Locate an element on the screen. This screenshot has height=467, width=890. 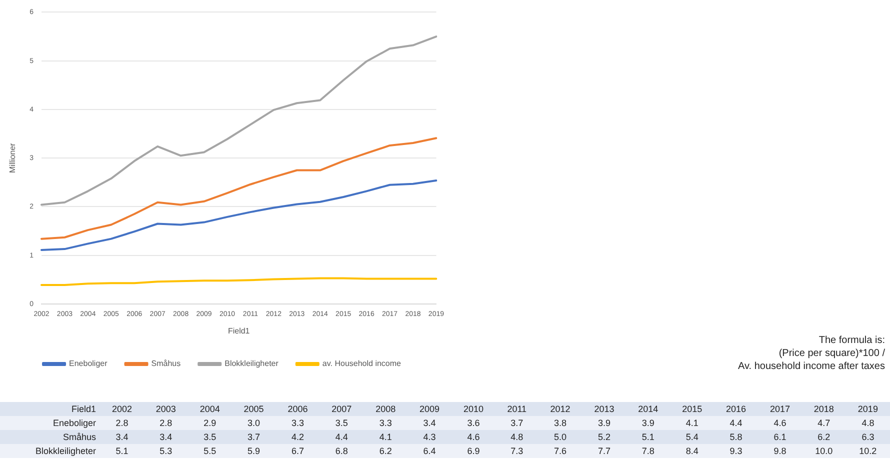
y-tick-label: Blokkleiligheter is located at coordinates (65, 451).